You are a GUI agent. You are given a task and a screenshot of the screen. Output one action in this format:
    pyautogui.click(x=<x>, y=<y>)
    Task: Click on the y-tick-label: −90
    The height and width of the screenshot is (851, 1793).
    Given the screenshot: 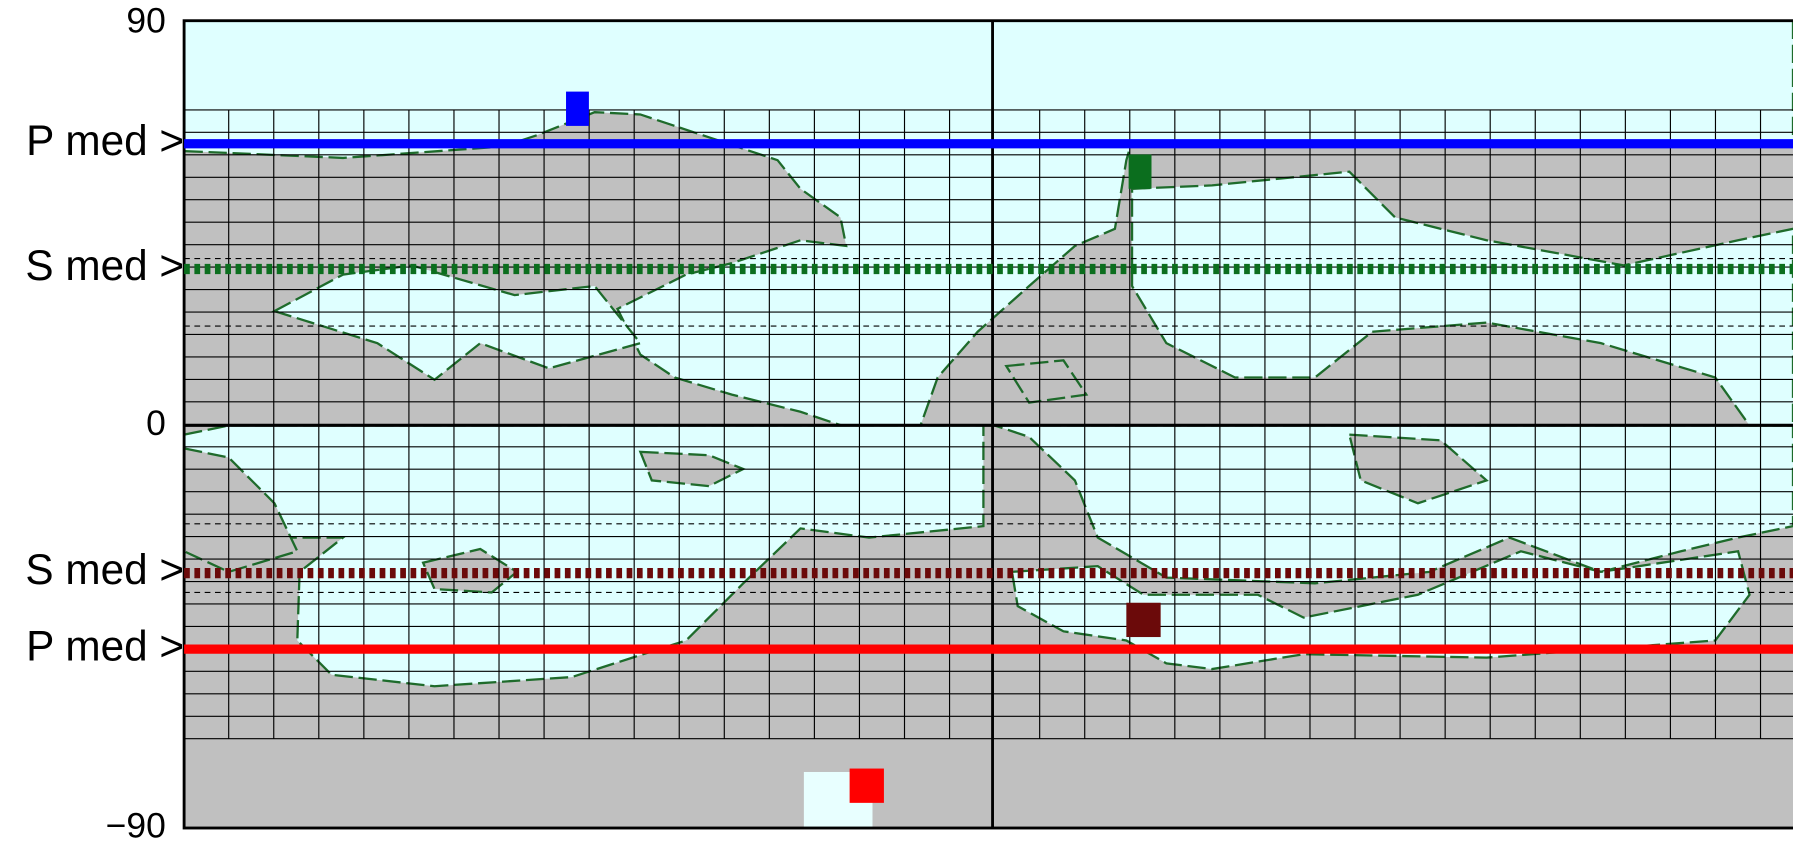 What is the action you would take?
    pyautogui.click(x=136, y=825)
    